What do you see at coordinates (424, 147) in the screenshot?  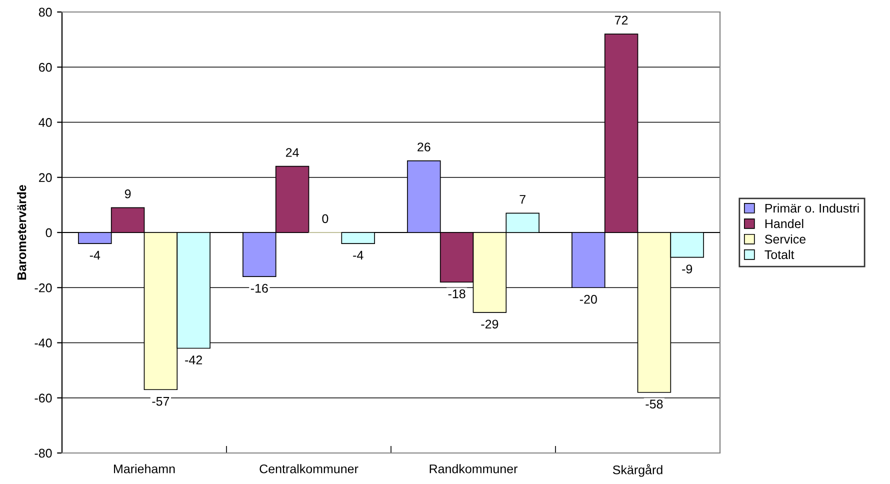 I see `data-label: 26` at bounding box center [424, 147].